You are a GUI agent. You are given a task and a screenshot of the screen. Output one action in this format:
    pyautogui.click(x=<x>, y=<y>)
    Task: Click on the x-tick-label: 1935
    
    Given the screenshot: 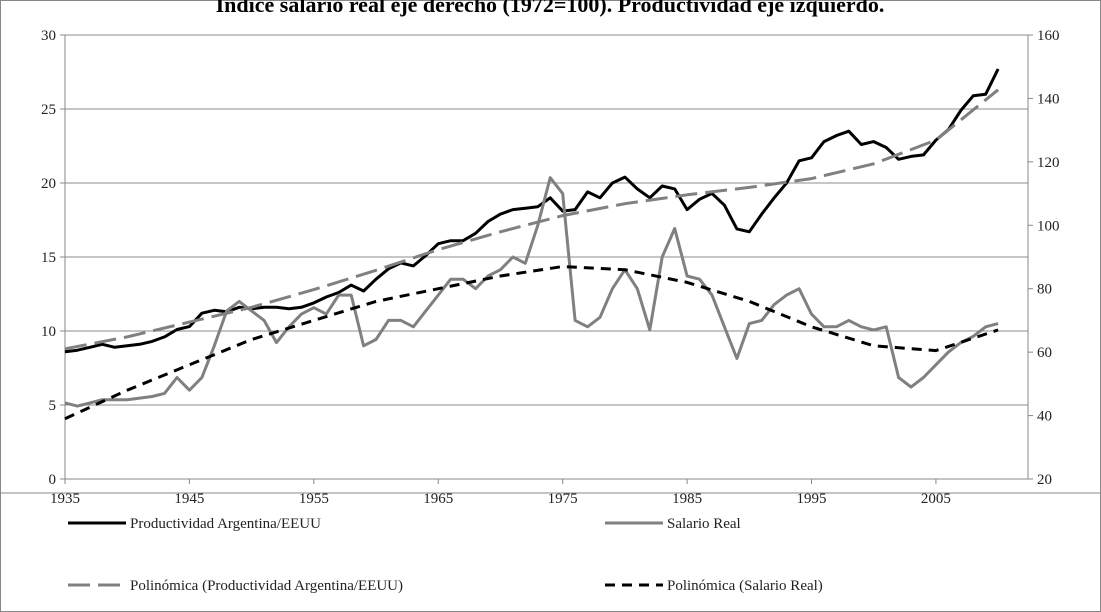 What is the action you would take?
    pyautogui.click(x=65, y=499)
    